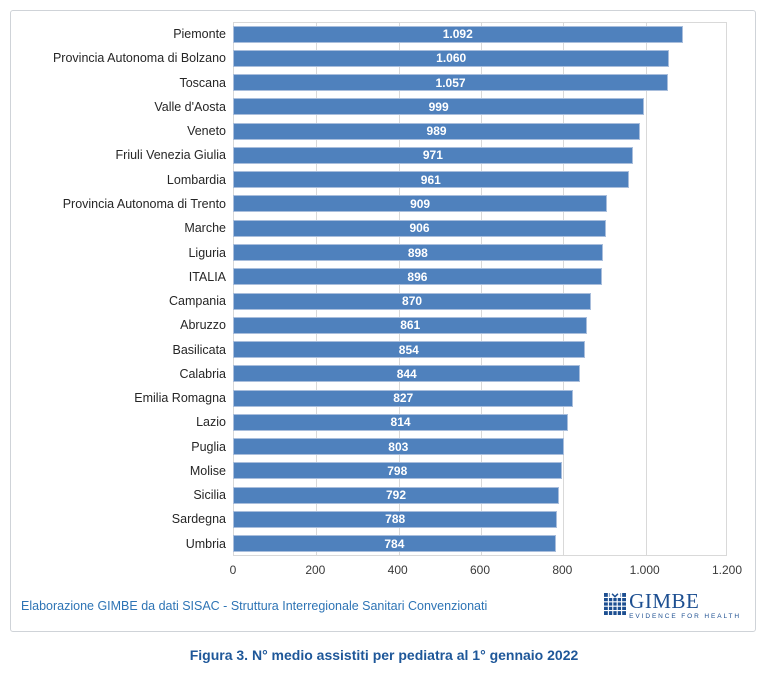 The image size is (768, 676). What do you see at coordinates (207, 252) in the screenshot?
I see `category-label: Liguria` at bounding box center [207, 252].